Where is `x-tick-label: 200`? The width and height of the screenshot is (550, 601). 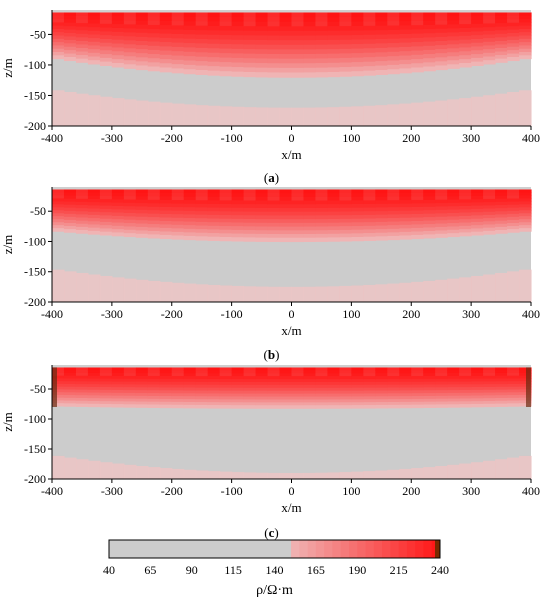
x-tick-label: 200 is located at coordinates (411, 138).